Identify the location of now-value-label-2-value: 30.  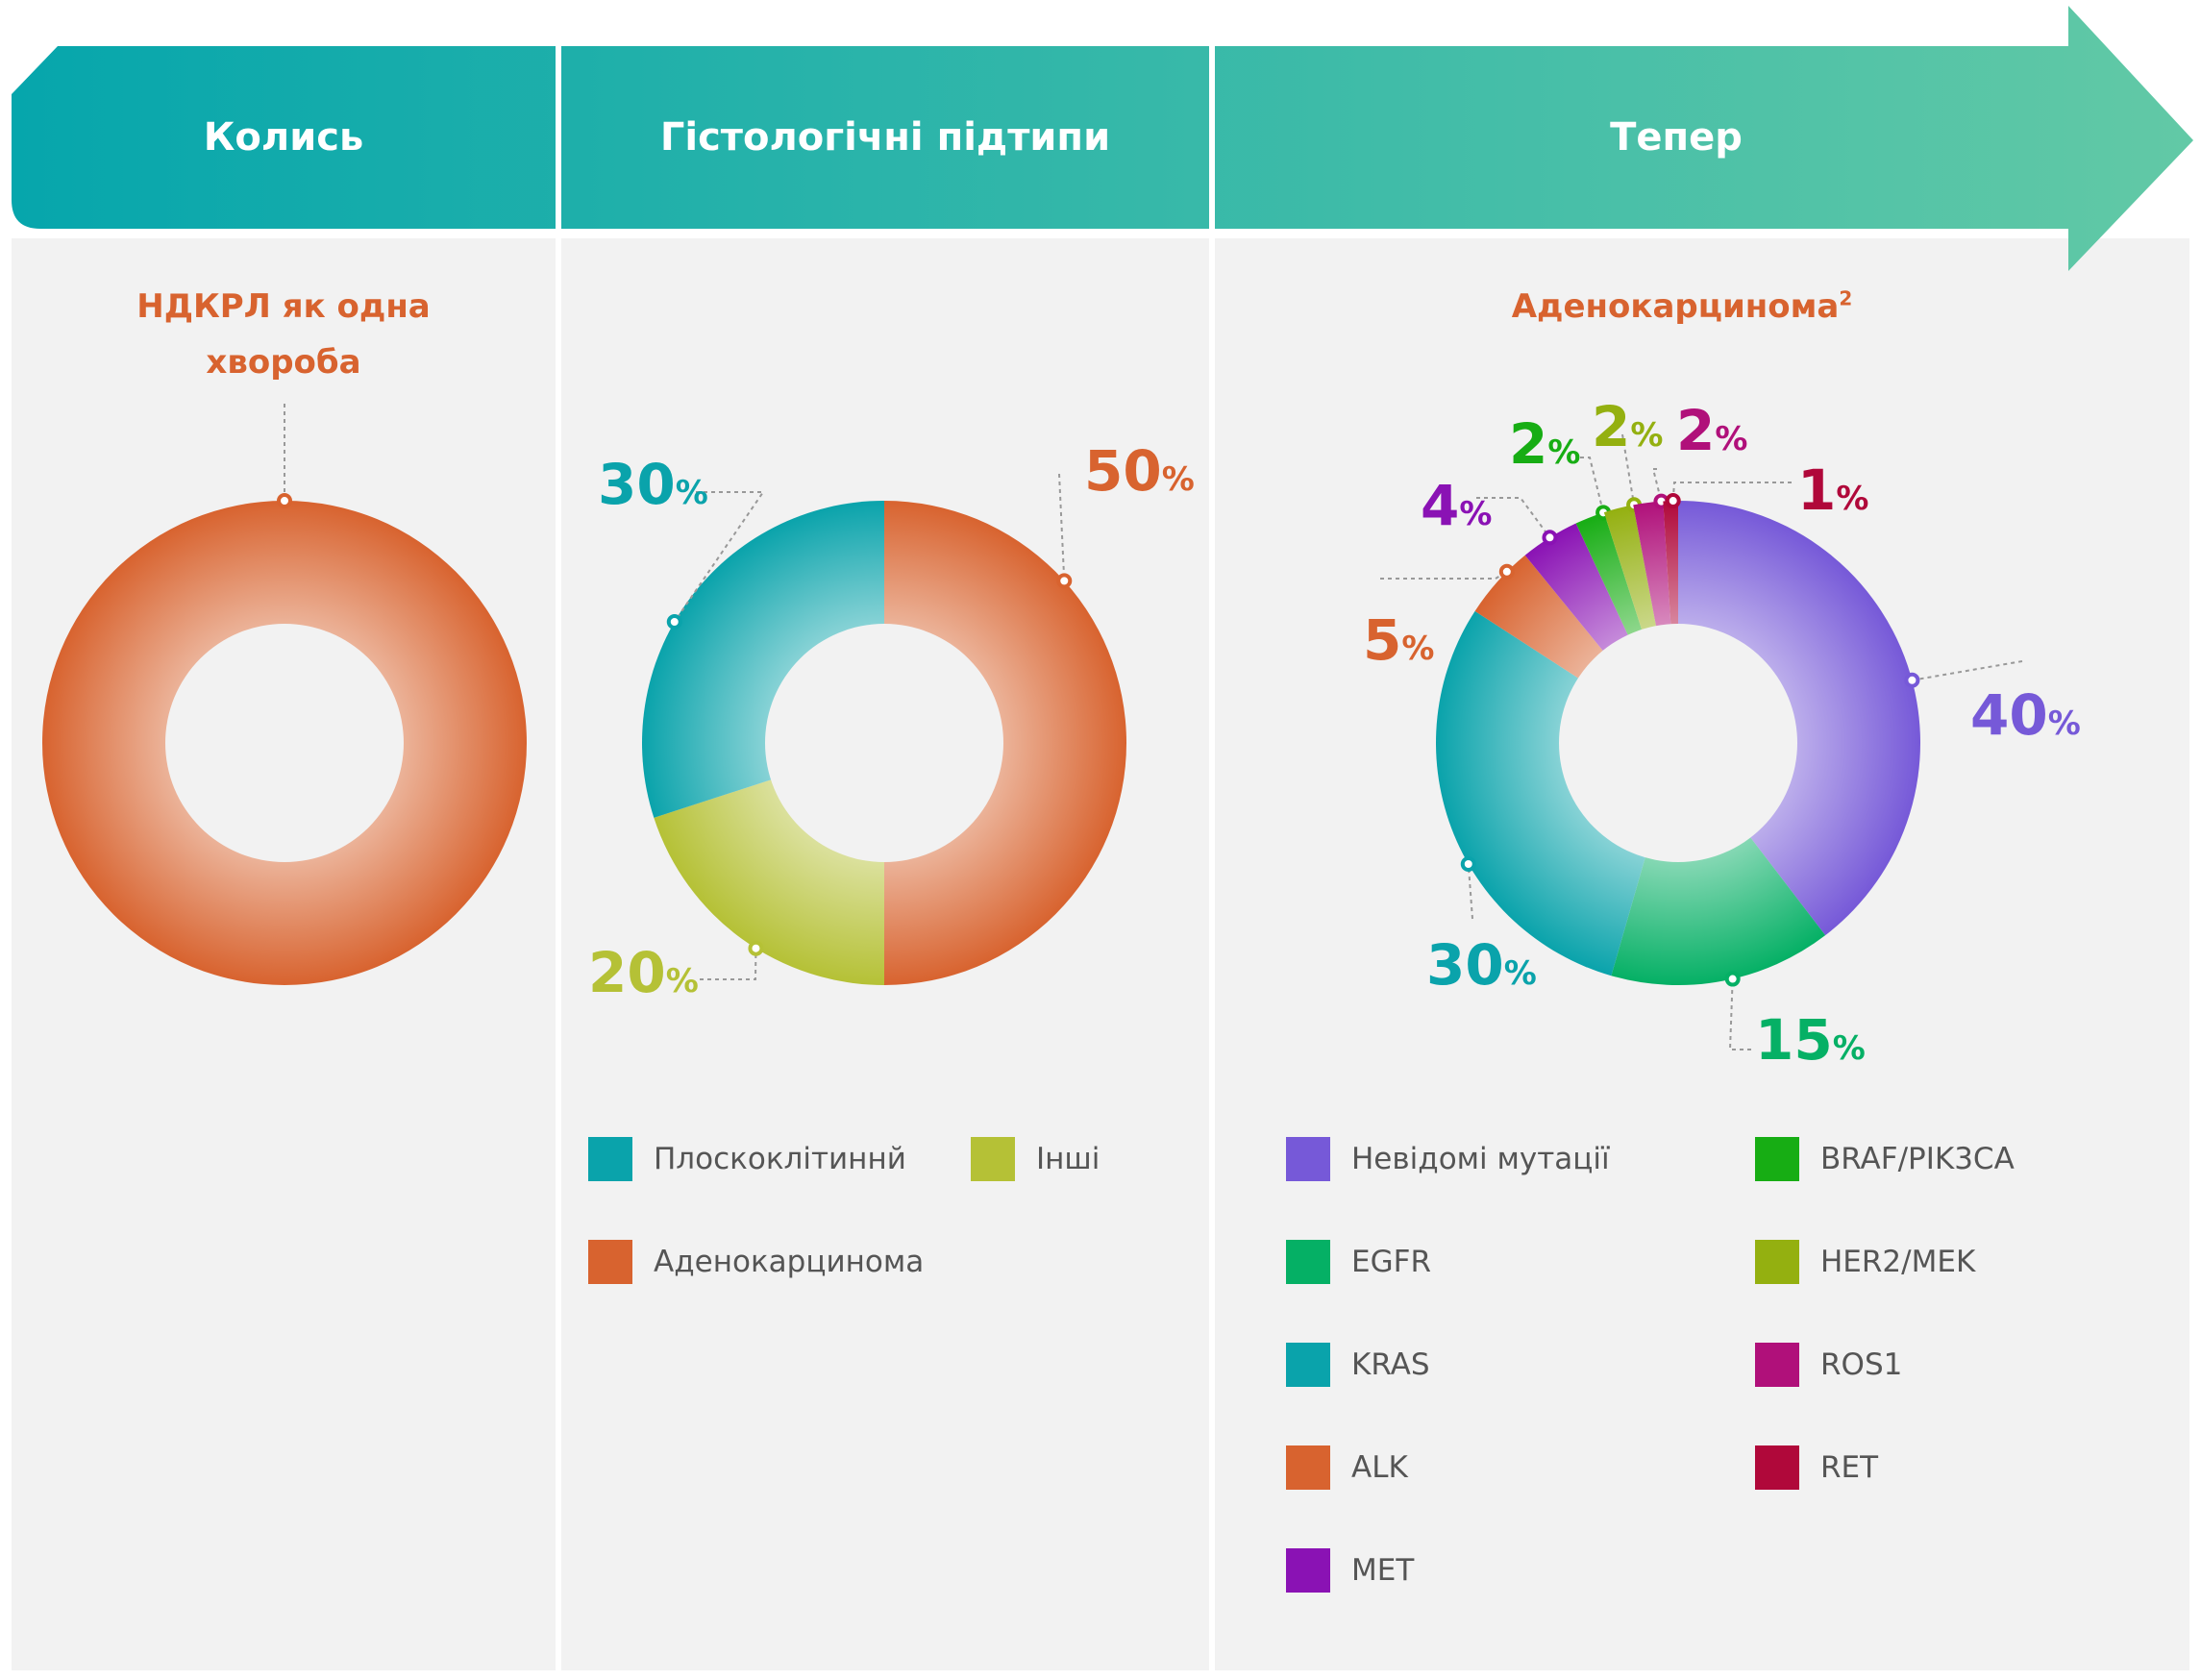
(1465, 965).